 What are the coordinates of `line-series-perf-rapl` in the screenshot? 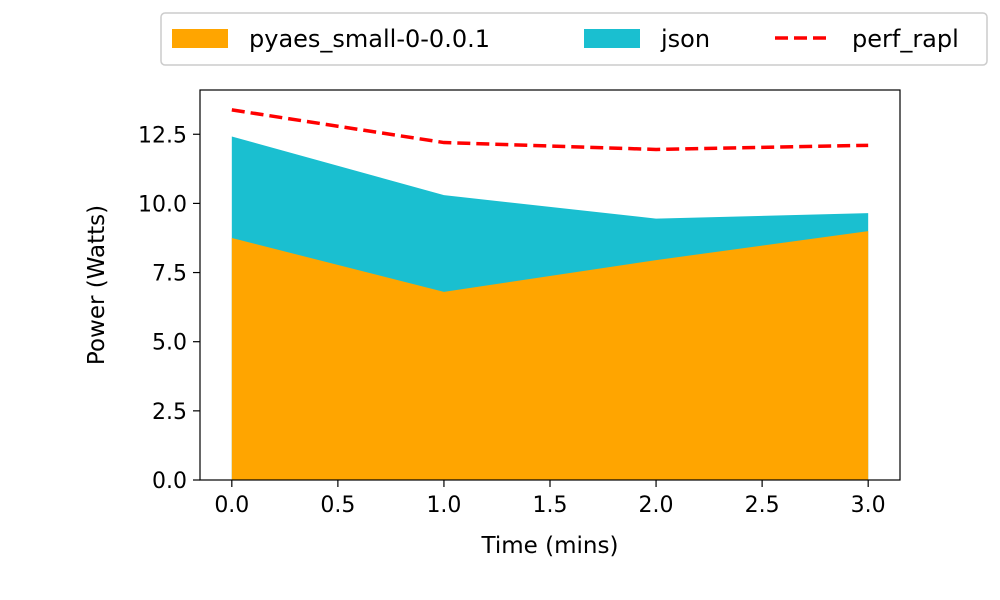 It's located at (550, 130).